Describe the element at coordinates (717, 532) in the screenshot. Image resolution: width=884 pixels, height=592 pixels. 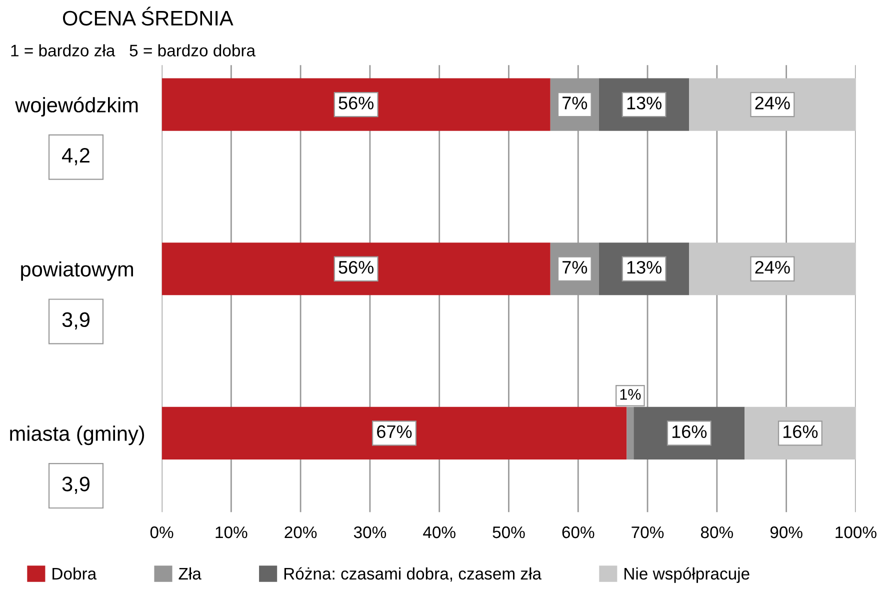
I see `x-tick-label: 80%` at that location.